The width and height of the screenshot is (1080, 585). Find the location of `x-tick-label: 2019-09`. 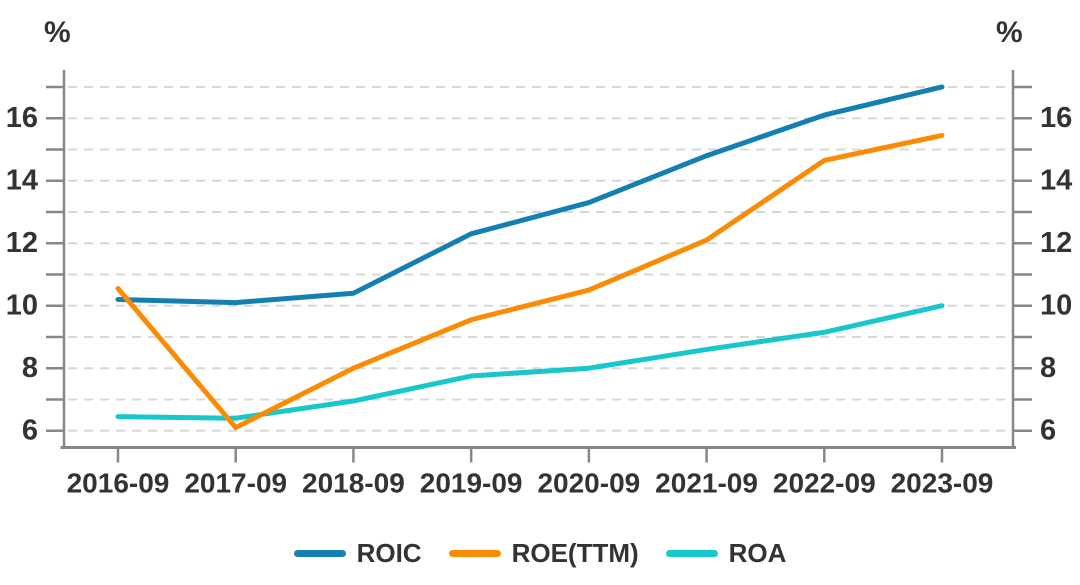

x-tick-label: 2019-09 is located at coordinates (471, 483).